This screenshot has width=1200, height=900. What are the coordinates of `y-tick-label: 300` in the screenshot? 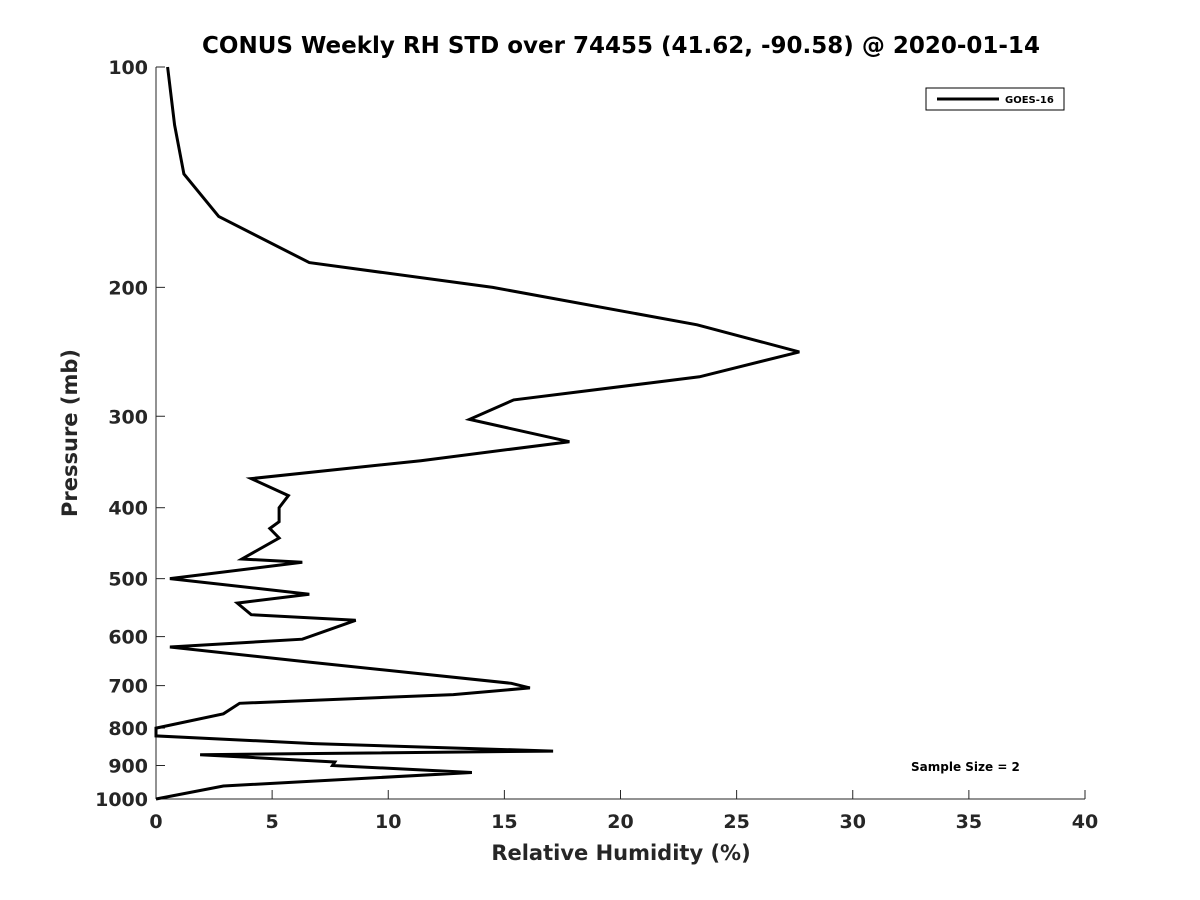 It's located at (128, 417).